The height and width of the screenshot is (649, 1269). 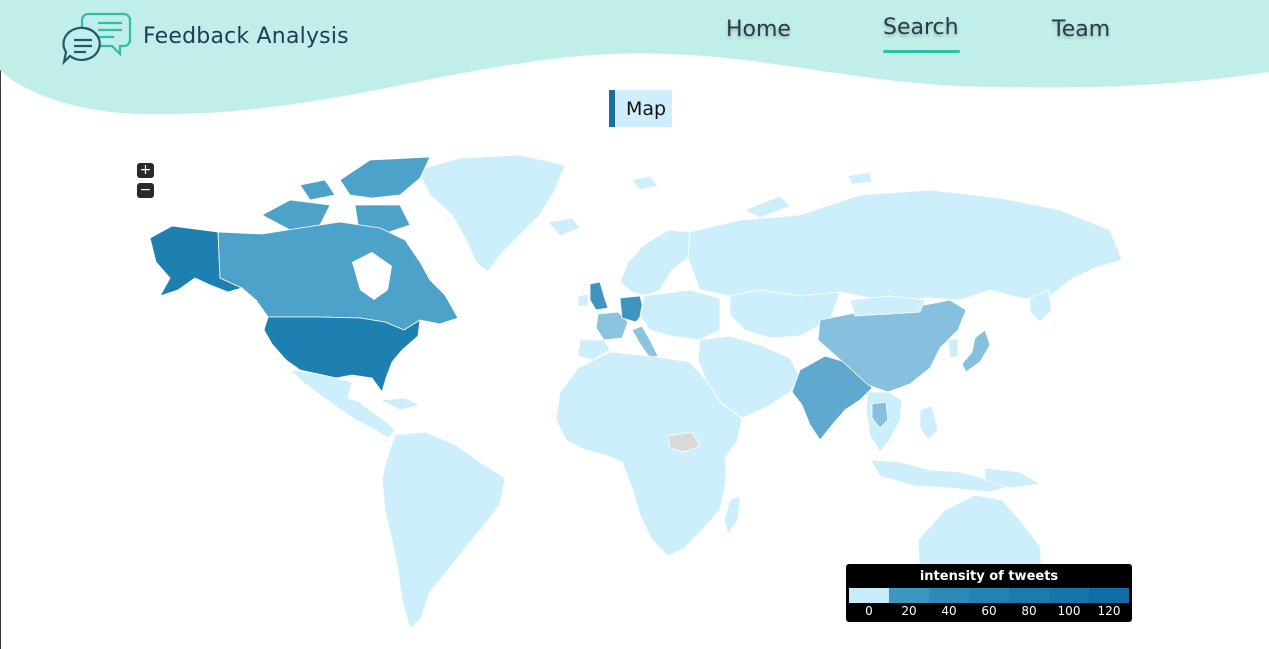 I want to click on country-canada-islands, so click(x=346, y=196).